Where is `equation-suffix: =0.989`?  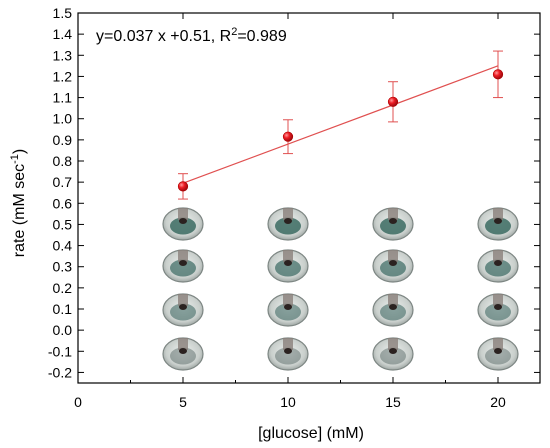
equation-suffix: =0.989 is located at coordinates (261, 36).